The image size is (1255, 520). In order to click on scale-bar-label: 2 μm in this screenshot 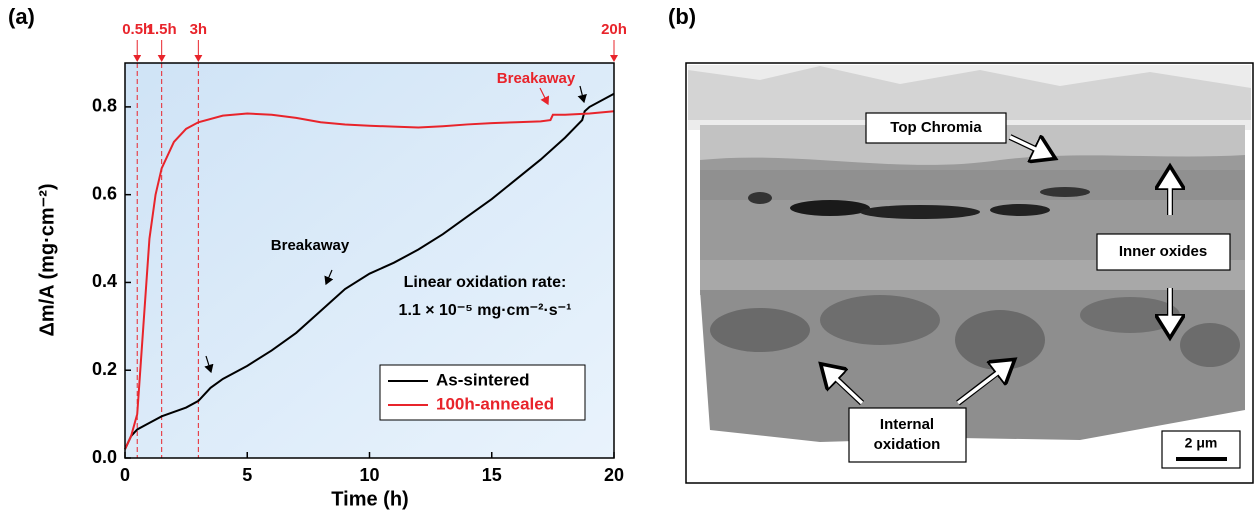, I will do `click(1201, 443)`.